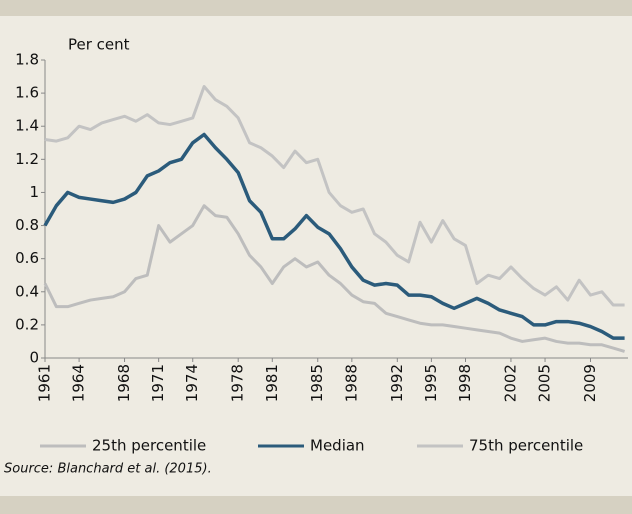 The width and height of the screenshot is (632, 514). Describe the element at coordinates (149, 446) in the screenshot. I see `legend-label: 25th percentile` at that location.